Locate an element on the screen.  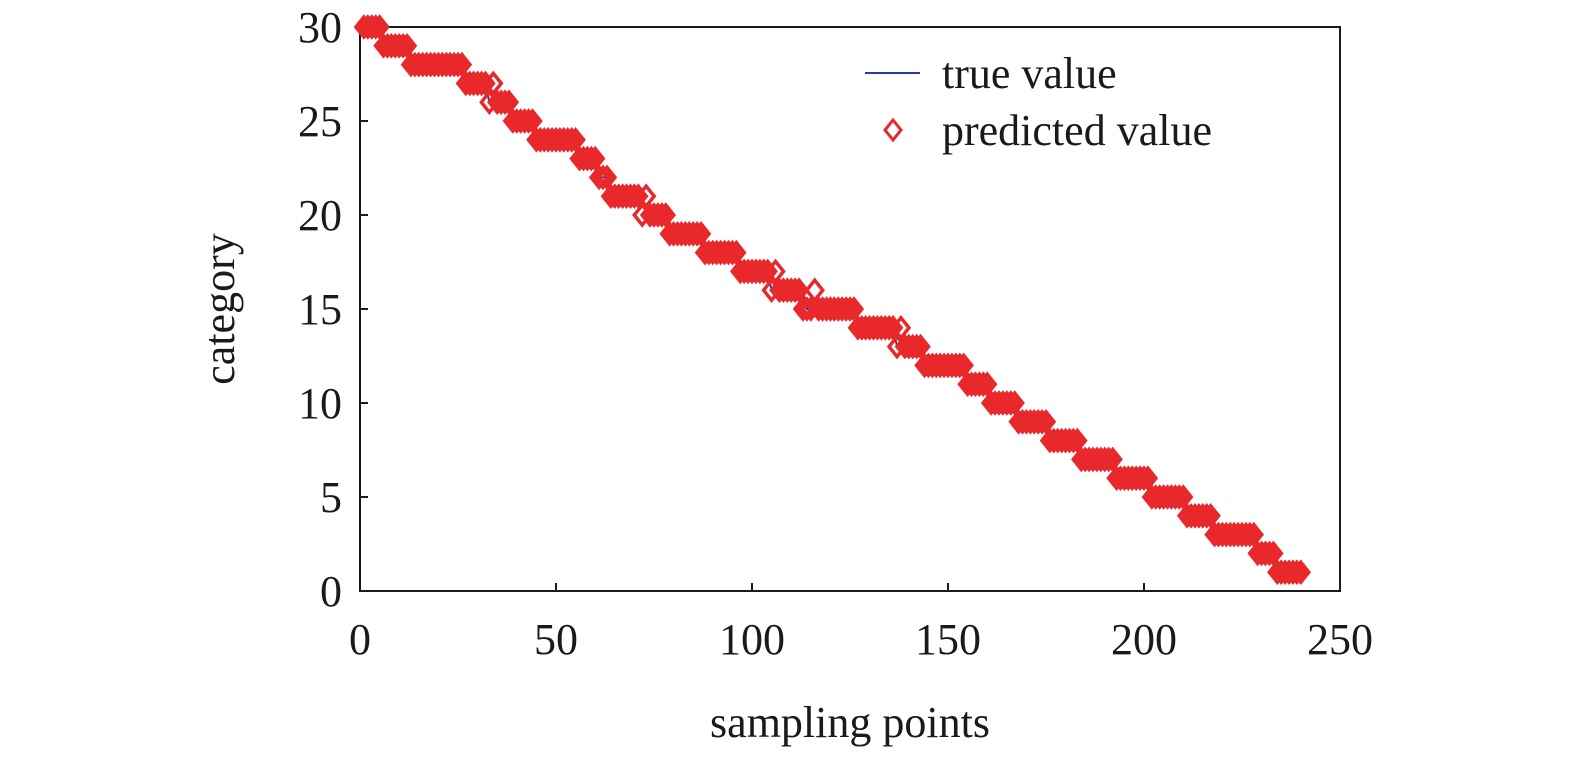
legend-label: true value is located at coordinates (1029, 73).